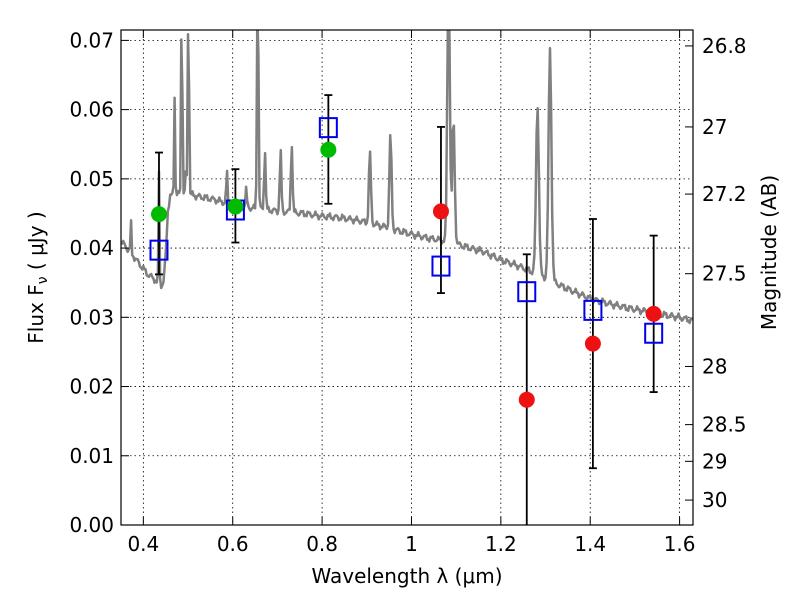 This screenshot has width=800, height=605. What do you see at coordinates (91, 317) in the screenshot?
I see `y-tick-label: 0.03` at bounding box center [91, 317].